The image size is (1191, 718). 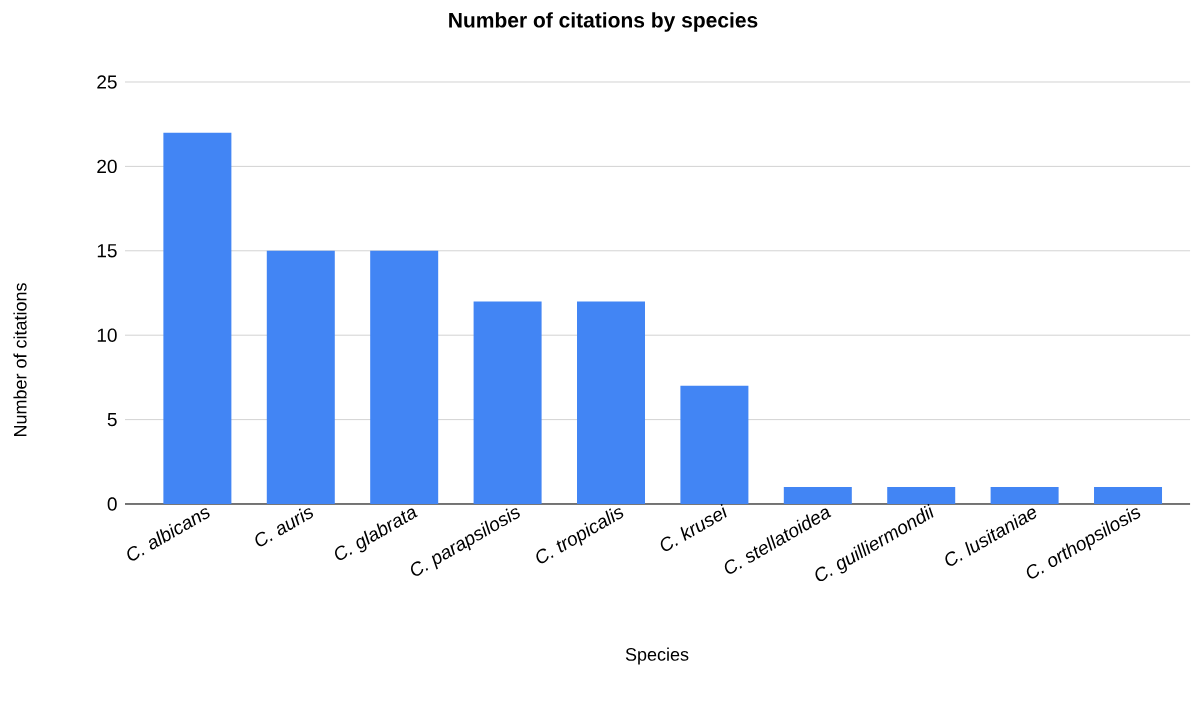 I want to click on x-tick-label: C. auris, so click(x=284, y=527).